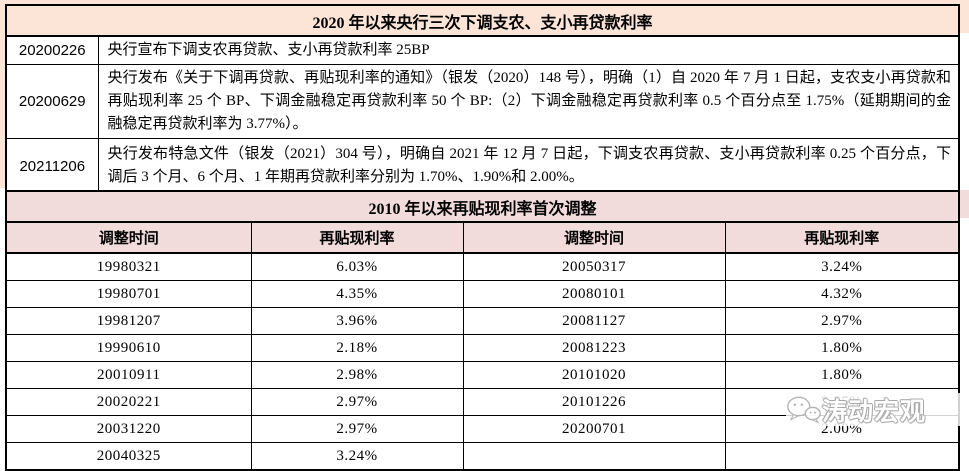  Describe the element at coordinates (804, 409) in the screenshot. I see `wechat-icon` at that location.